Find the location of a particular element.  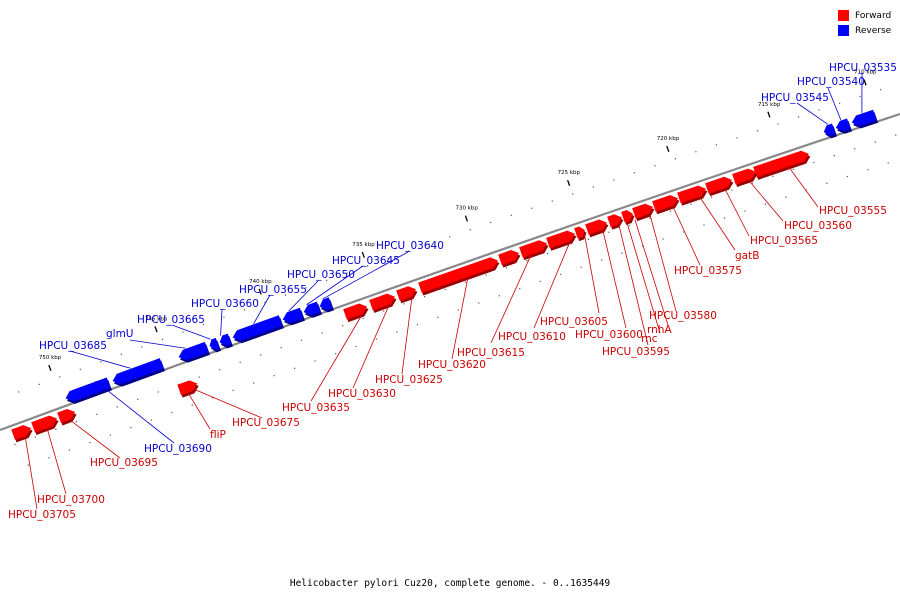

gene-label-hpcu_03620: HPCU_03620 is located at coordinates (452, 365).